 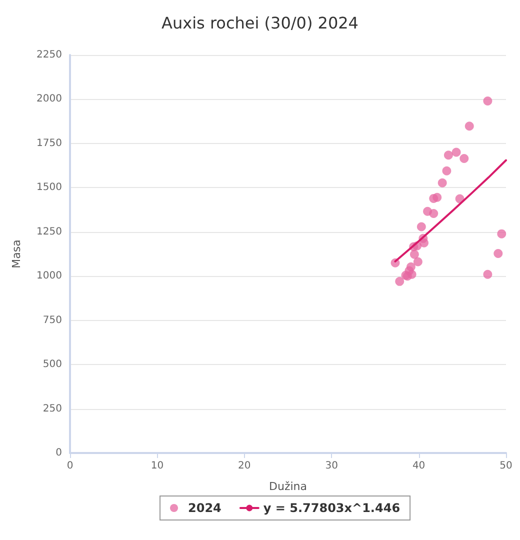 What do you see at coordinates (260, 23) in the screenshot?
I see `chart-title: Auxis rochei (30/0) 2024` at bounding box center [260, 23].